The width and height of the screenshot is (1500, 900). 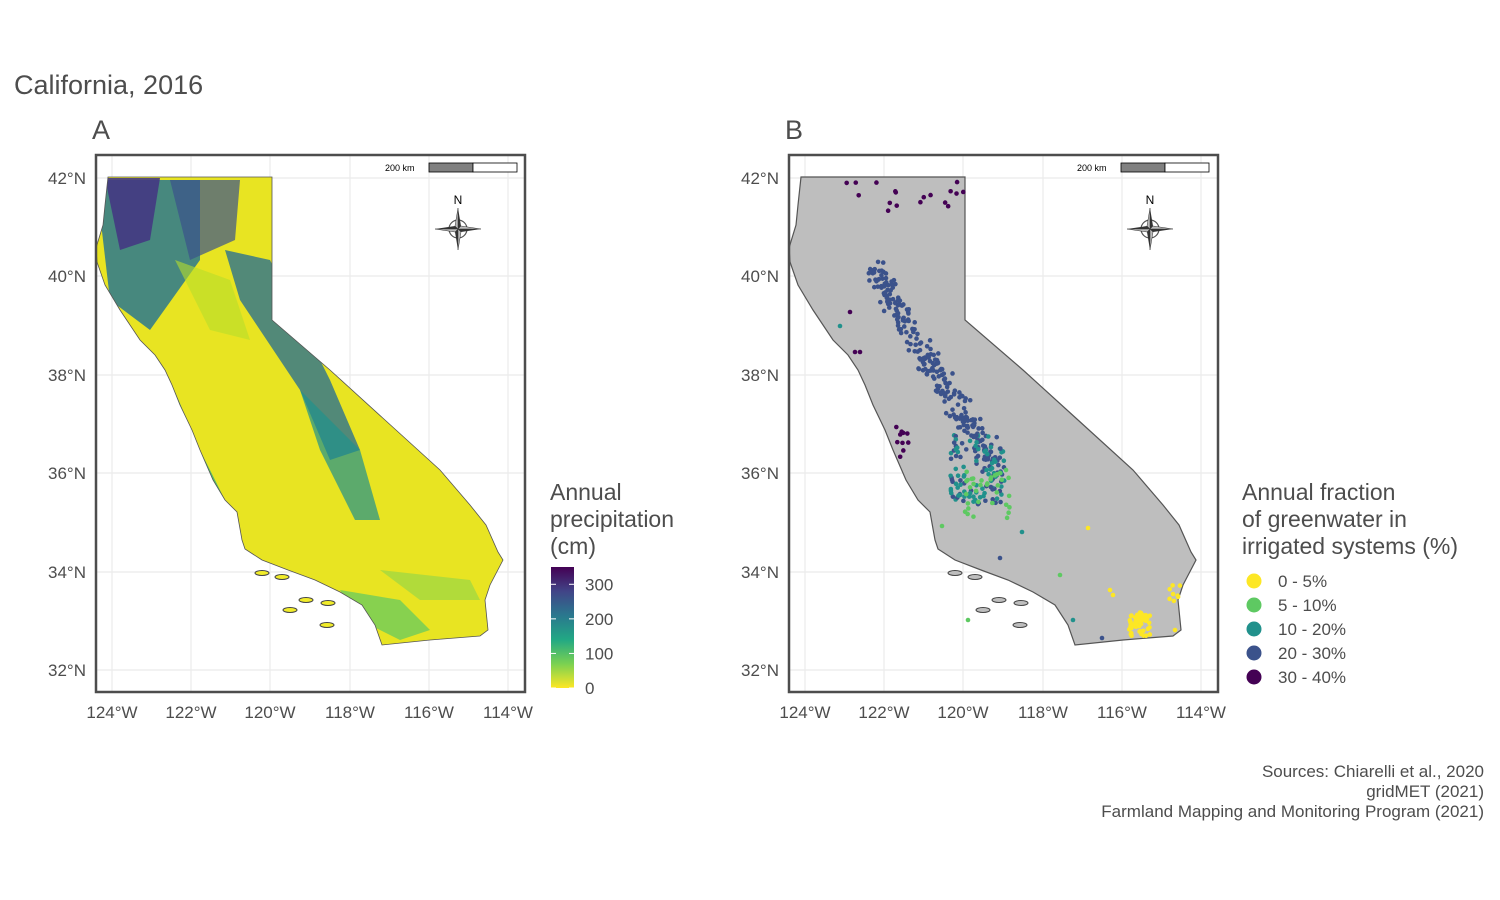 I want to click on caption-line: gridMET (2021), so click(x=1425, y=791).